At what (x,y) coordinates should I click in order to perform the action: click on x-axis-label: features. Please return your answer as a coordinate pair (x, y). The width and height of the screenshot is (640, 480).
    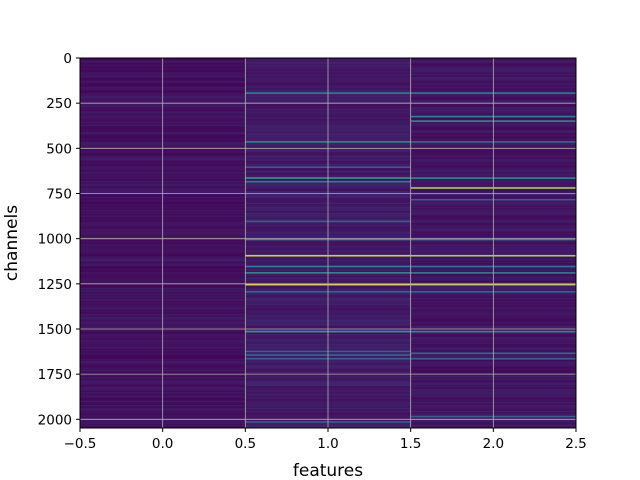
    Looking at the image, I should click on (328, 470).